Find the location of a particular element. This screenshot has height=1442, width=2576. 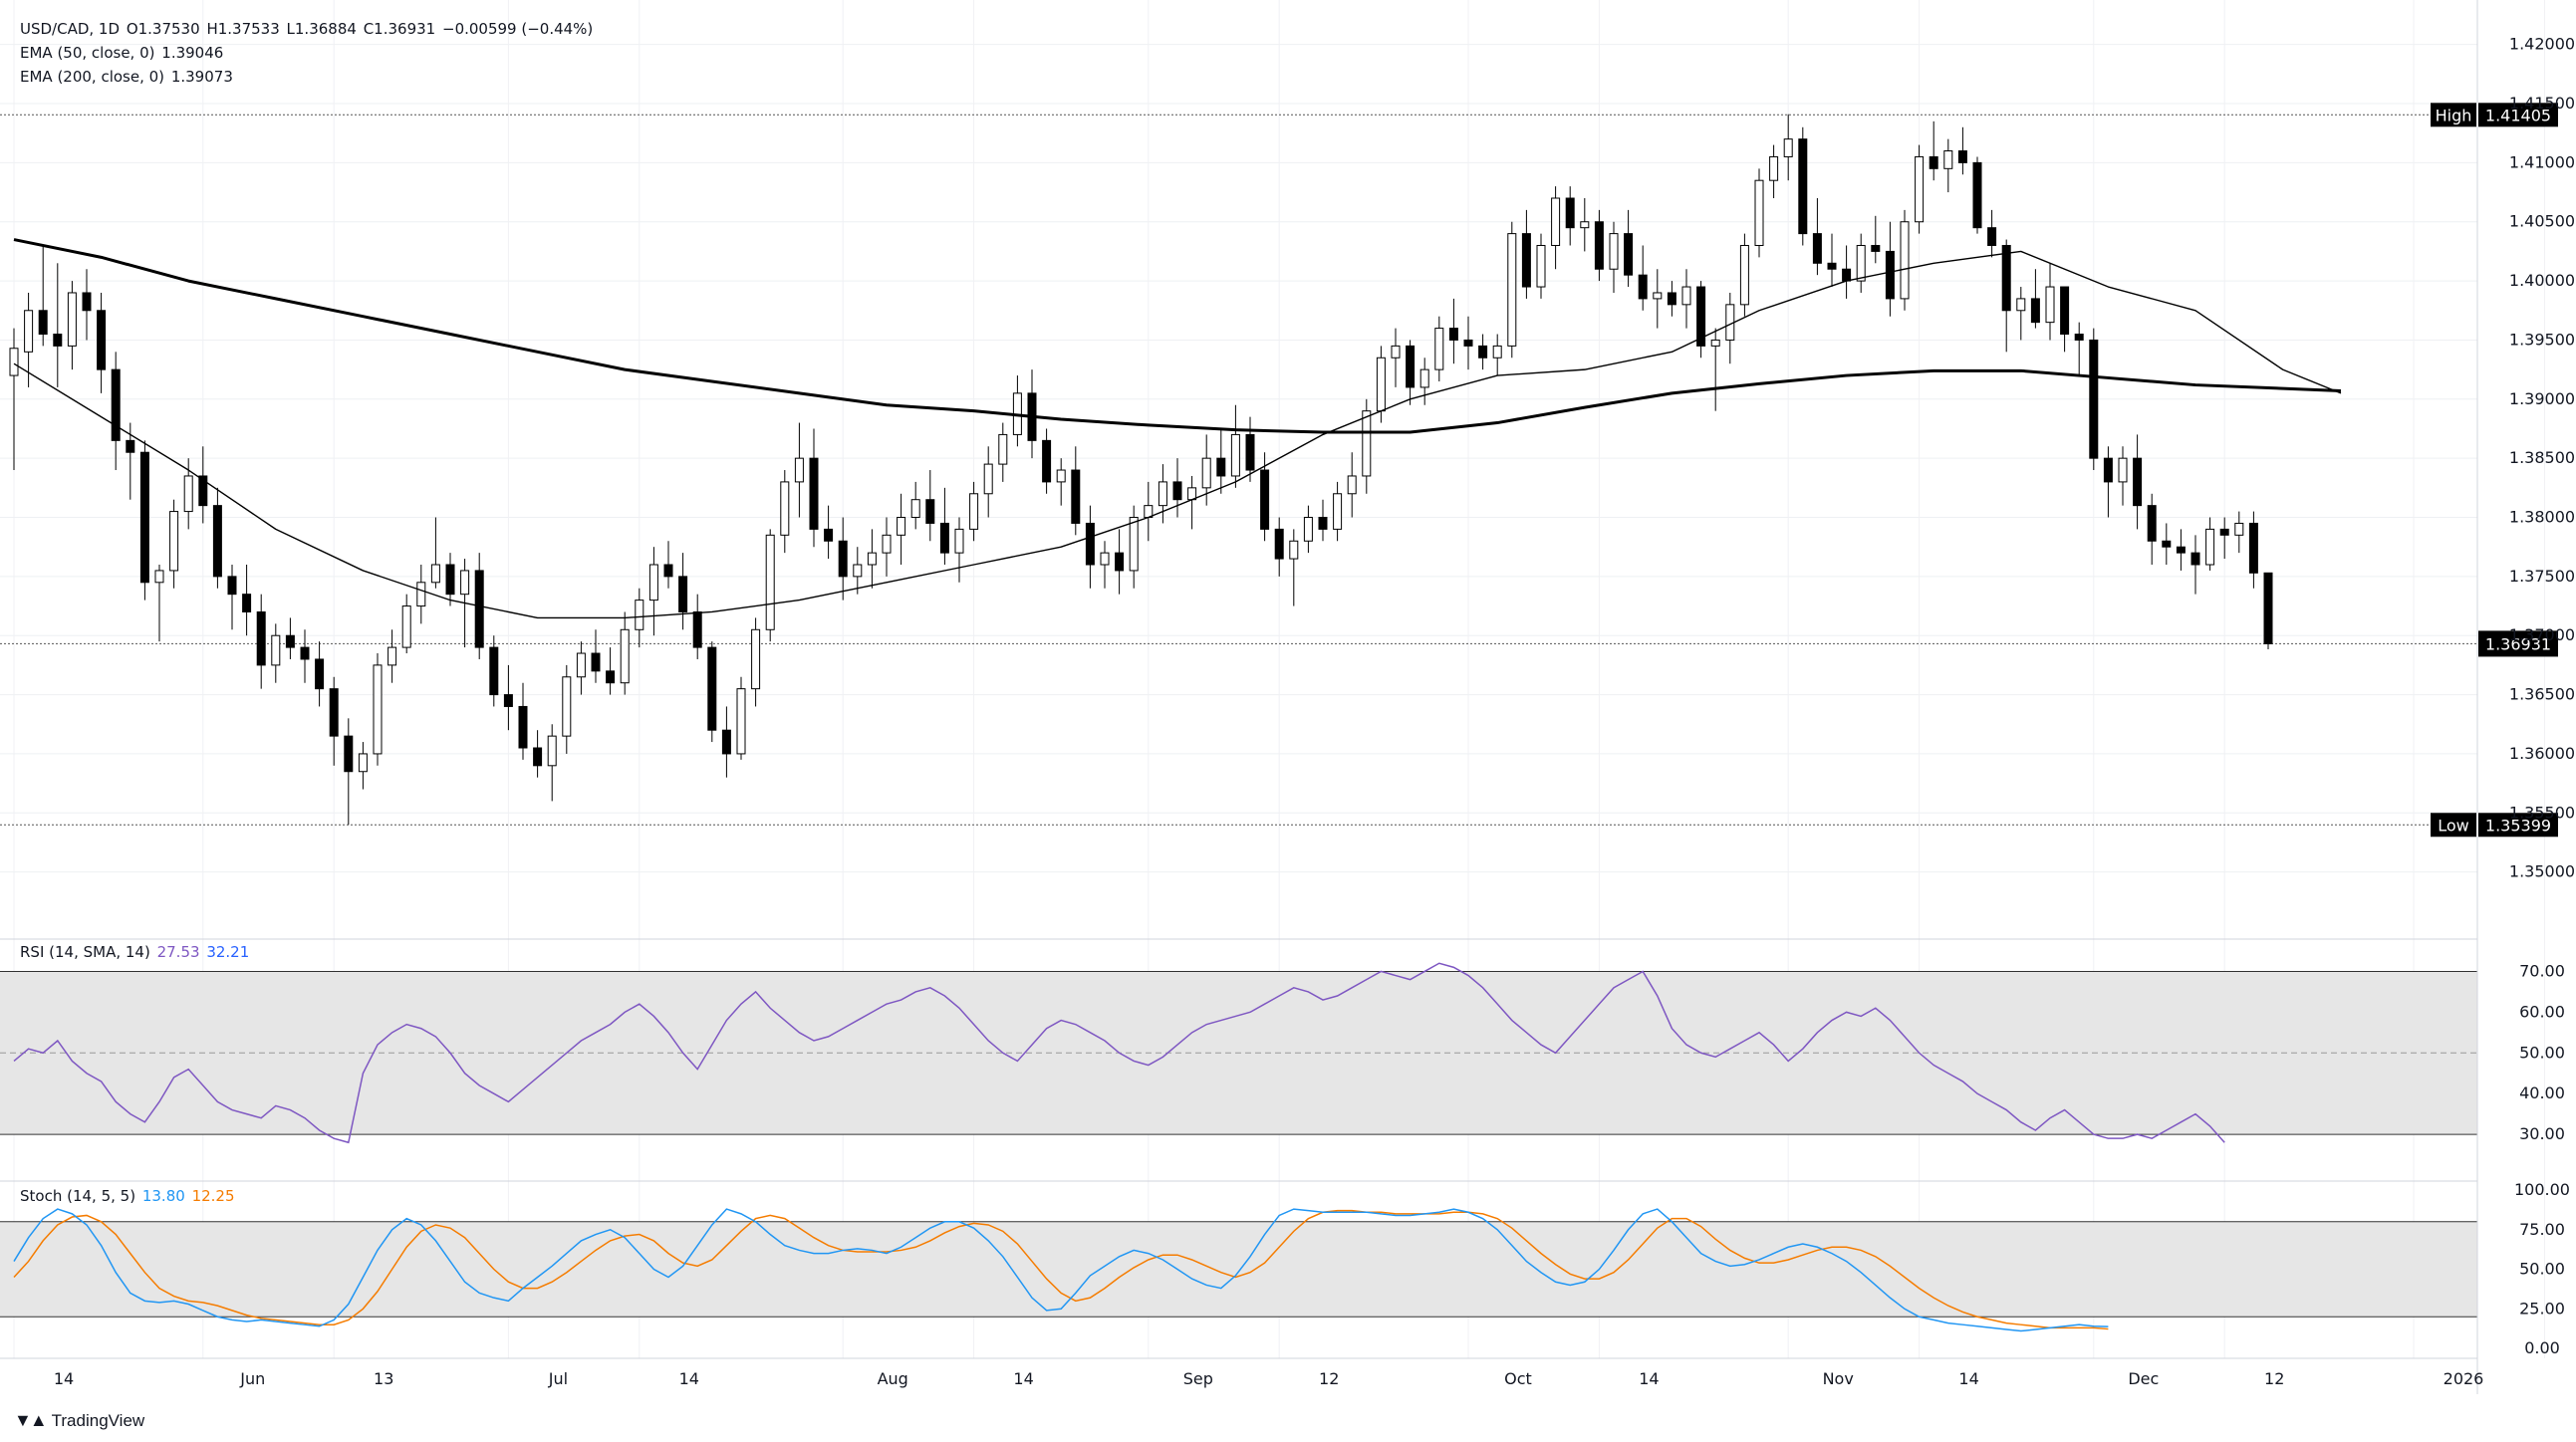

high-label-box is located at coordinates (2453, 115).